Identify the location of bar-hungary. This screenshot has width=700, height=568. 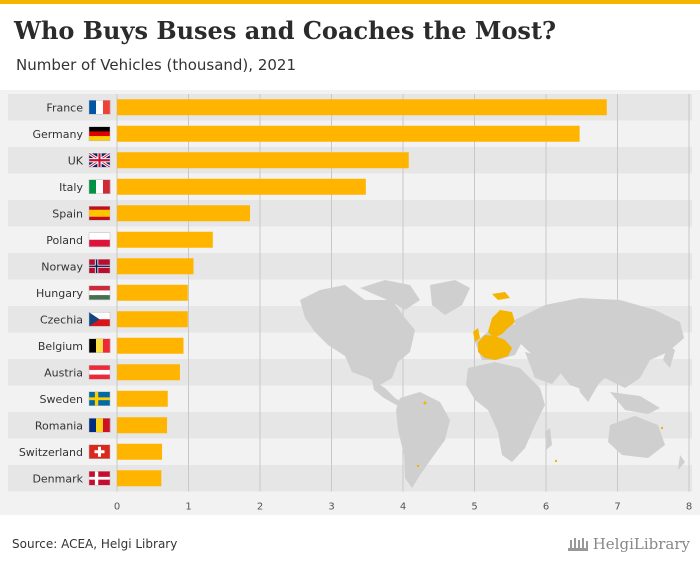
(152, 292).